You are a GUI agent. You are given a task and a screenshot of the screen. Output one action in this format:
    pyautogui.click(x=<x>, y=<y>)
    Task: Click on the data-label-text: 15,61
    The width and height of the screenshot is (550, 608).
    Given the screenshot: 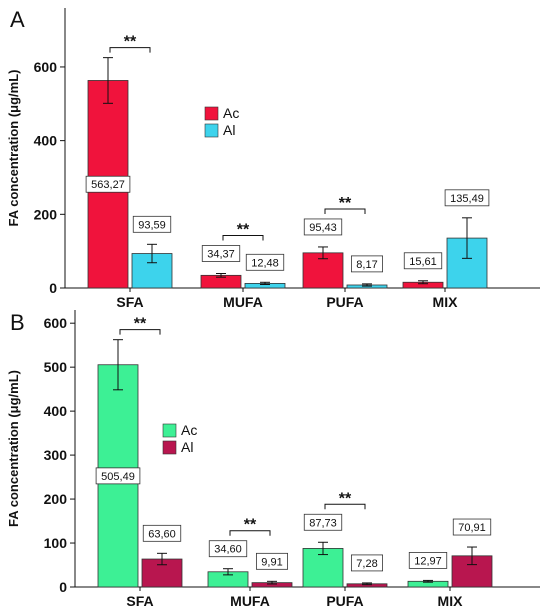 What is the action you would take?
    pyautogui.click(x=423, y=262)
    